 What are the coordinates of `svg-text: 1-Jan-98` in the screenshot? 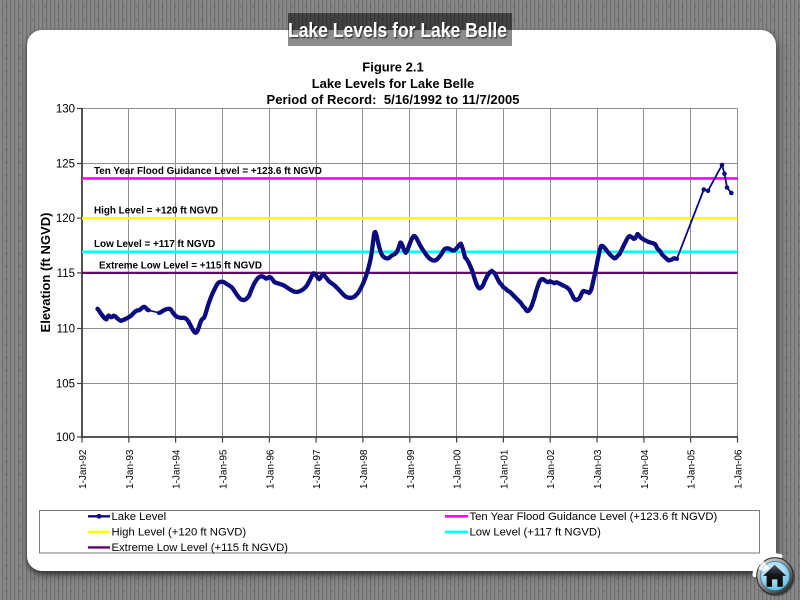 It's located at (364, 469).